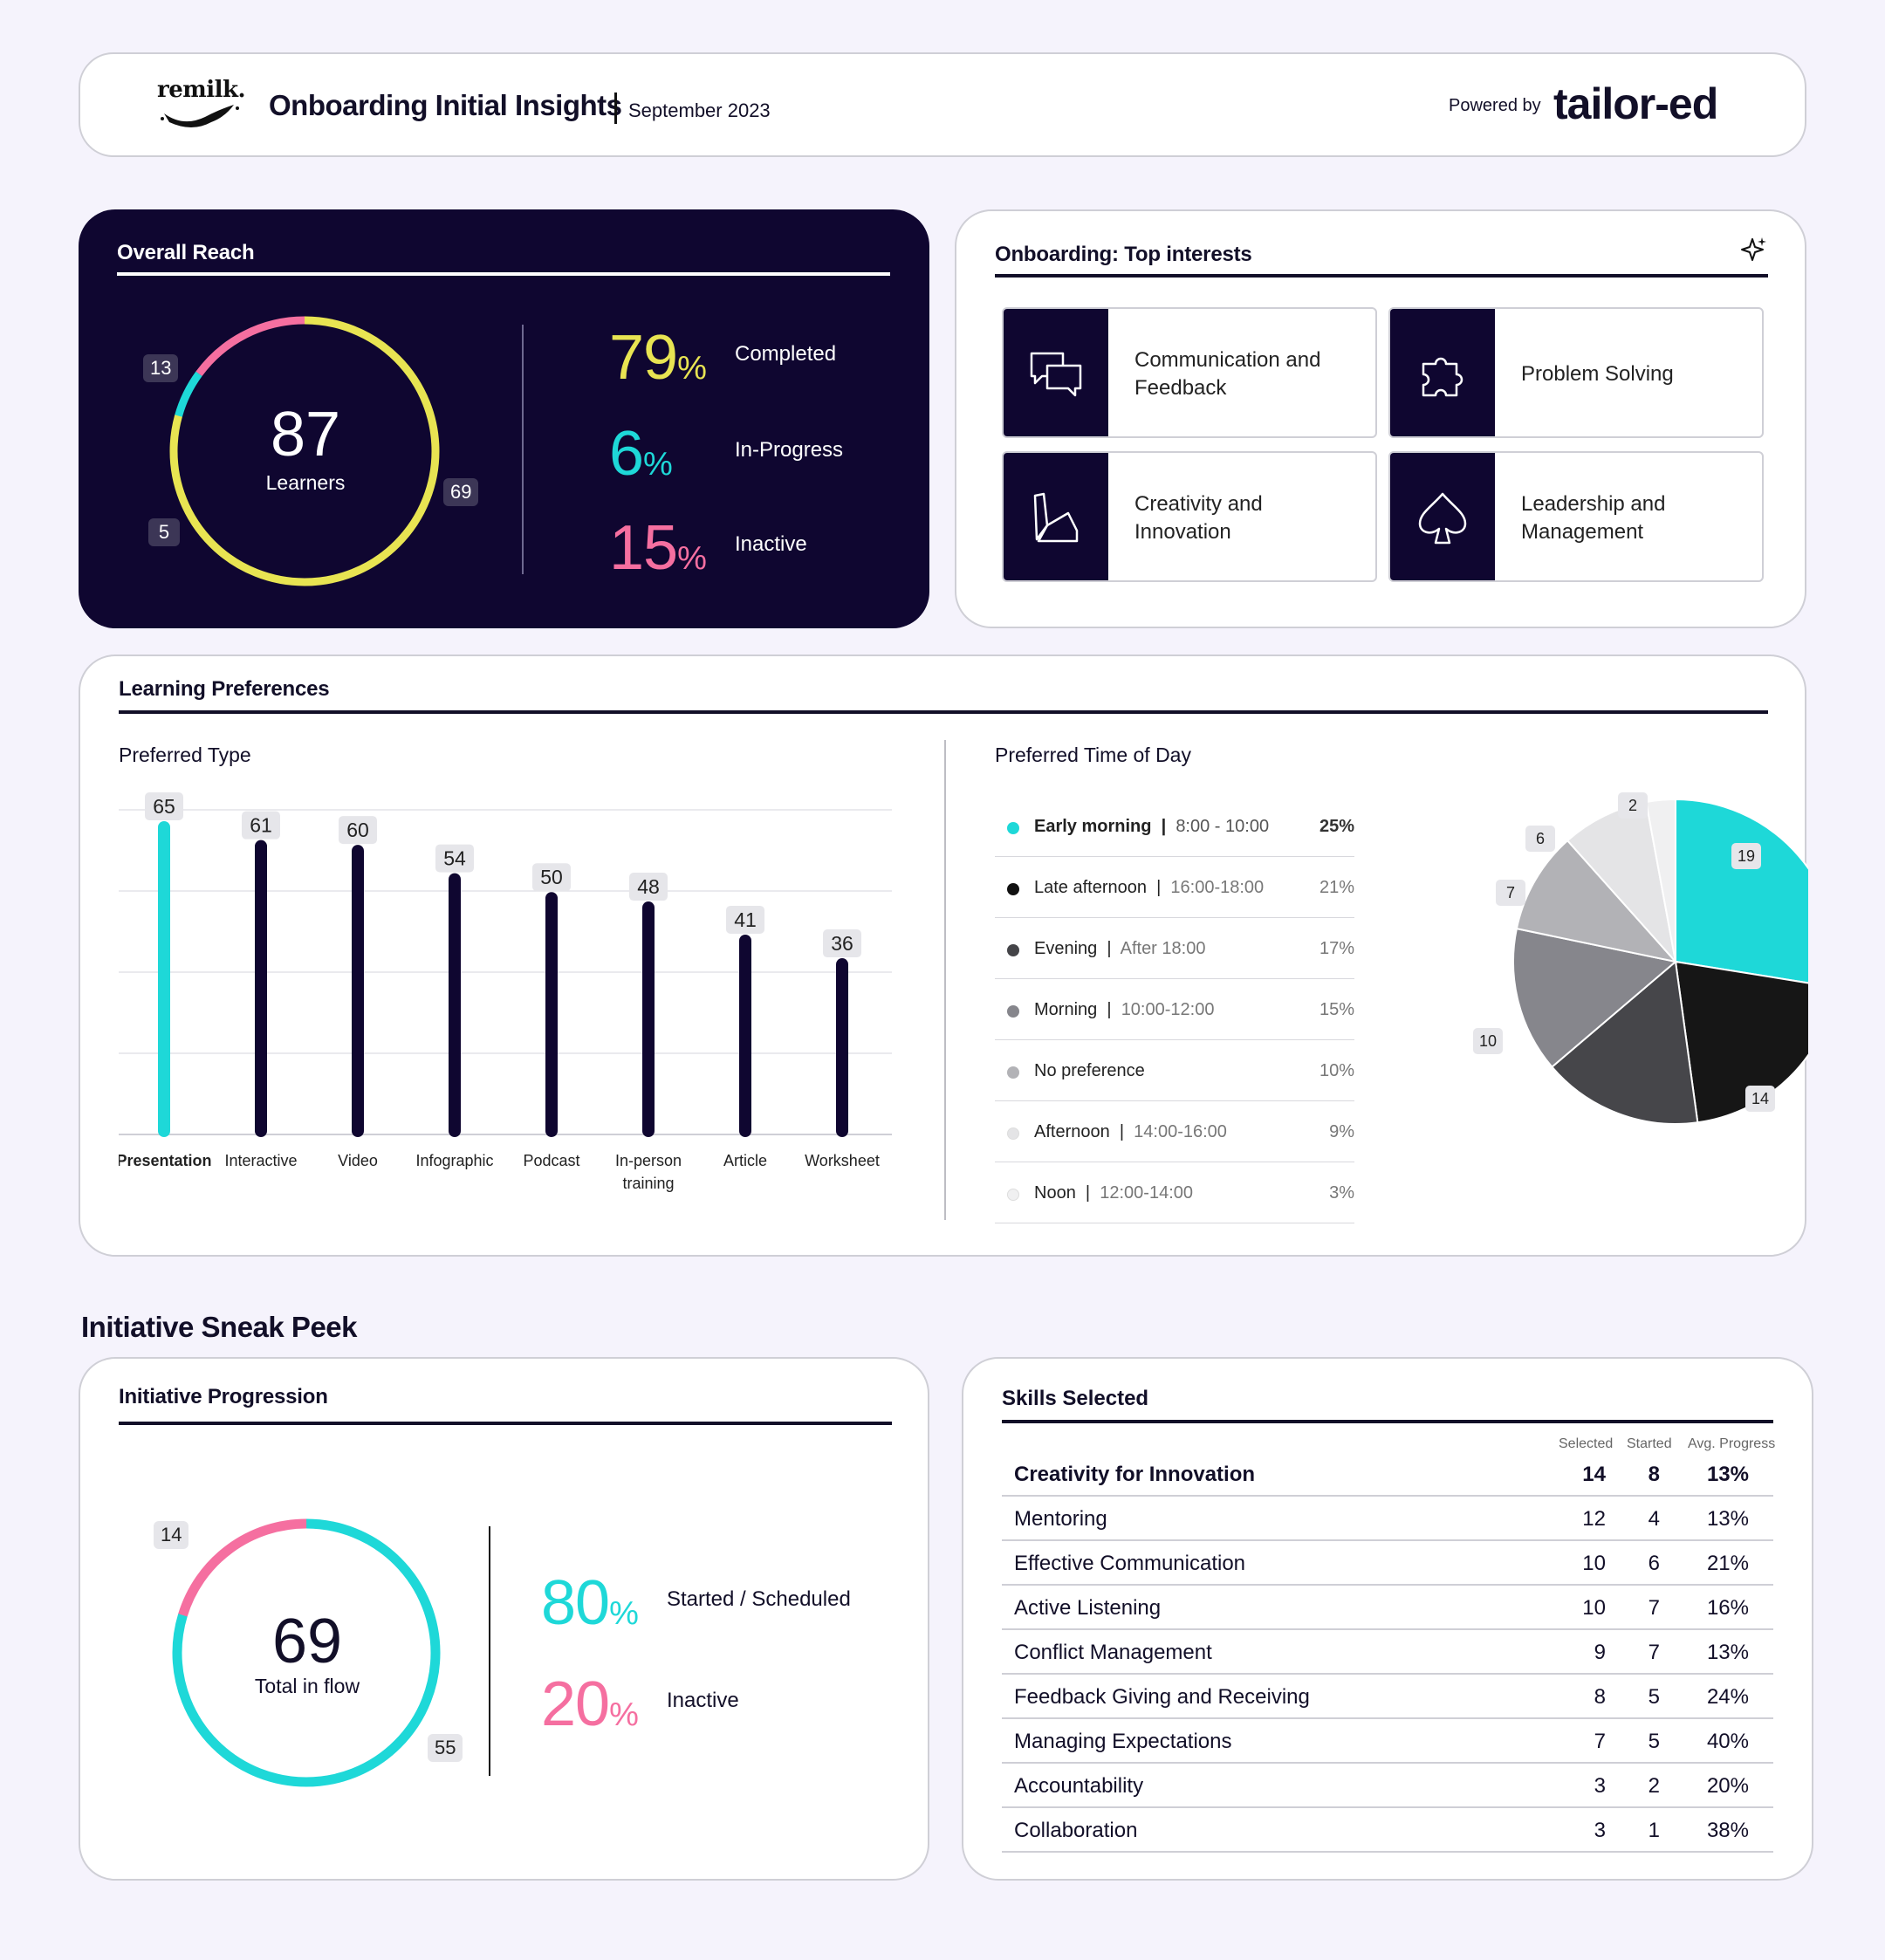 The height and width of the screenshot is (1960, 1885). Describe the element at coordinates (454, 1161) in the screenshot. I see `x-tick-label: Infographic` at that location.